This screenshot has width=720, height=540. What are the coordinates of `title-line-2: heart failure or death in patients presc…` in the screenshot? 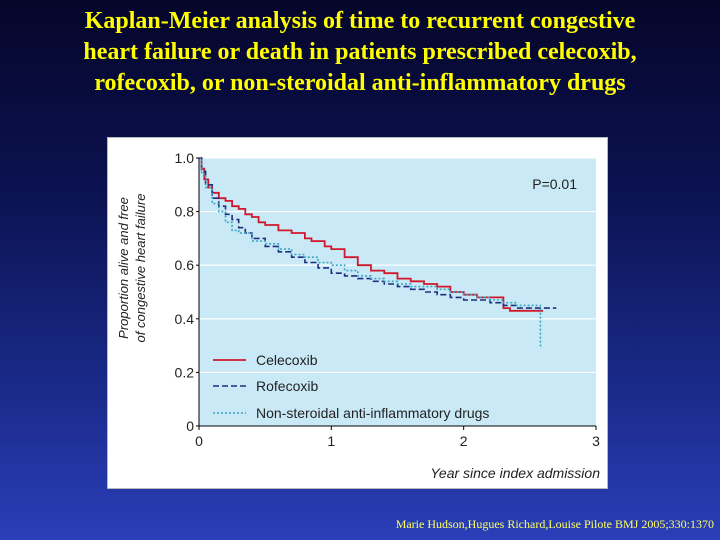 It's located at (360, 52).